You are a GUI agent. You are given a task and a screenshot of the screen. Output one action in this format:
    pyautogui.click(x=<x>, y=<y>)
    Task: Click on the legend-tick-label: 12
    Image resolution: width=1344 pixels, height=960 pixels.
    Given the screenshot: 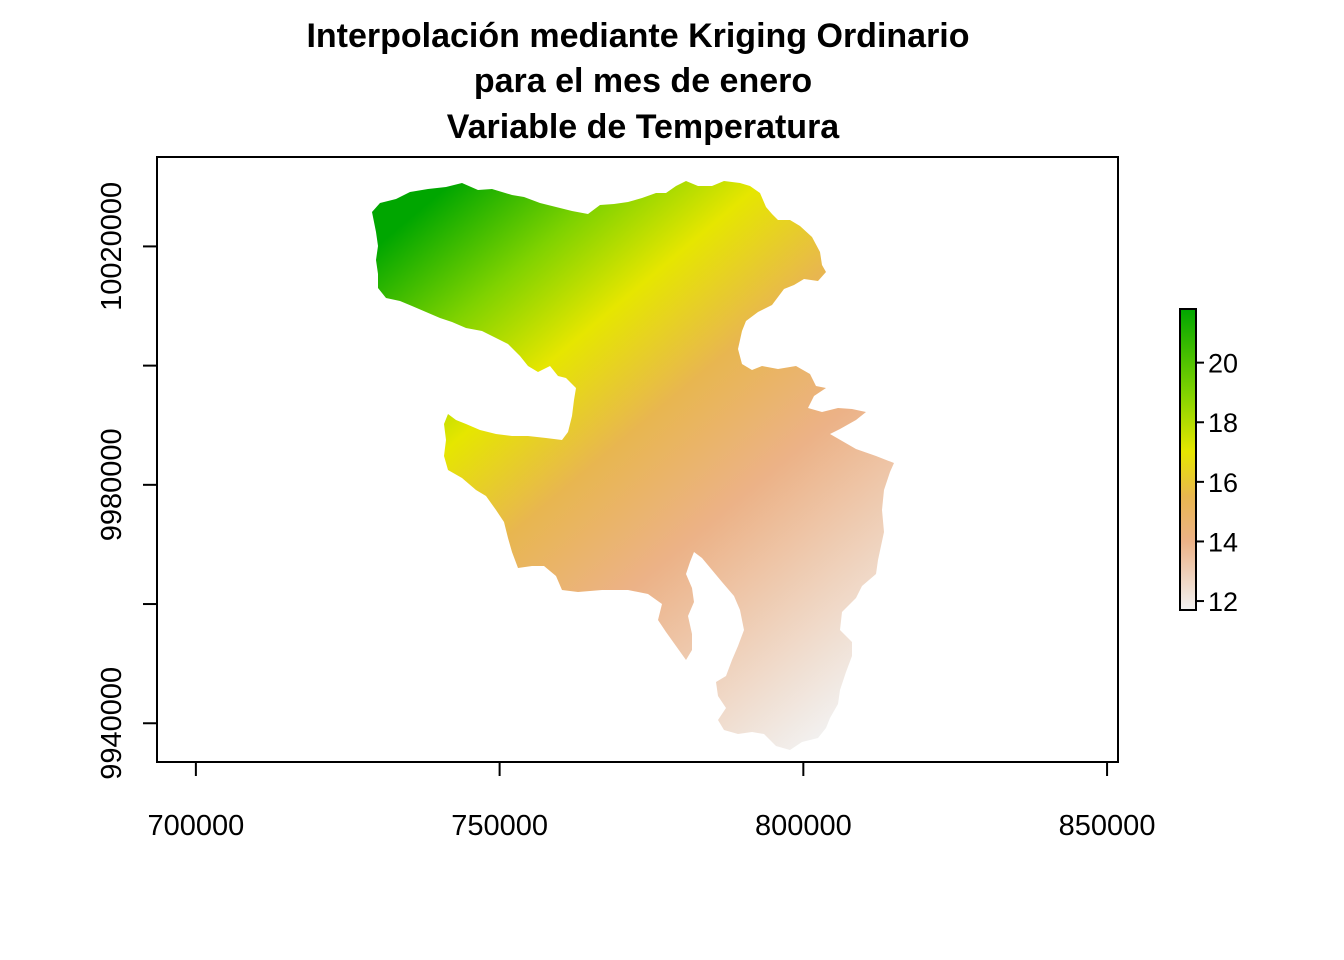 What is the action you would take?
    pyautogui.click(x=1223, y=602)
    